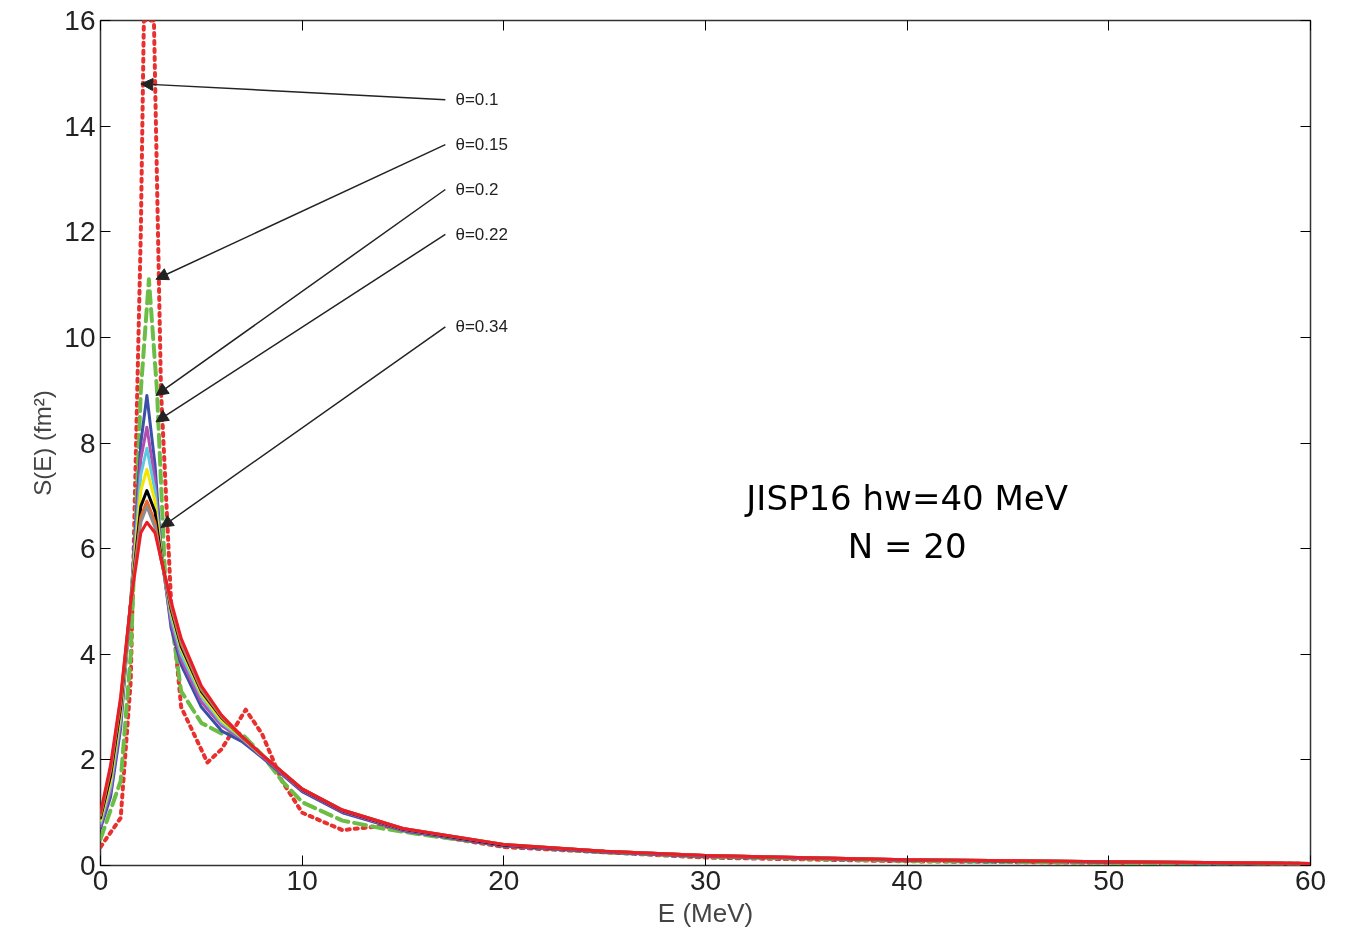 This screenshot has width=1353, height=952. What do you see at coordinates (477, 100) in the screenshot?
I see `annotation: θ=0.1` at bounding box center [477, 100].